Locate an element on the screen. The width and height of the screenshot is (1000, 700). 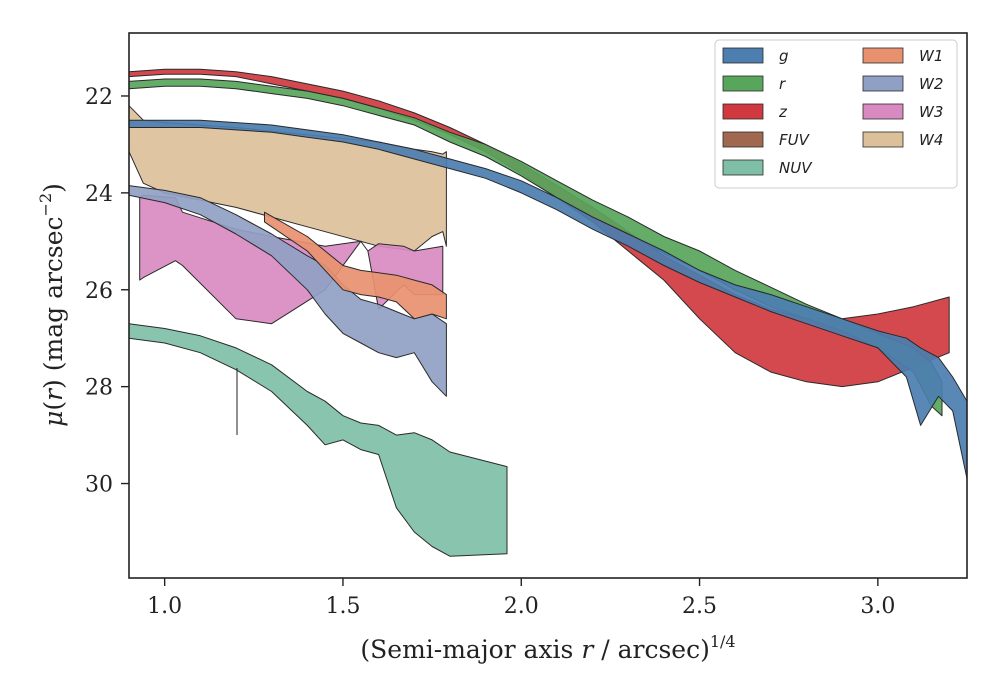
x-axis: 1.0 1.5 2.0 2.5 3.0 is located at coordinates (521, 598).